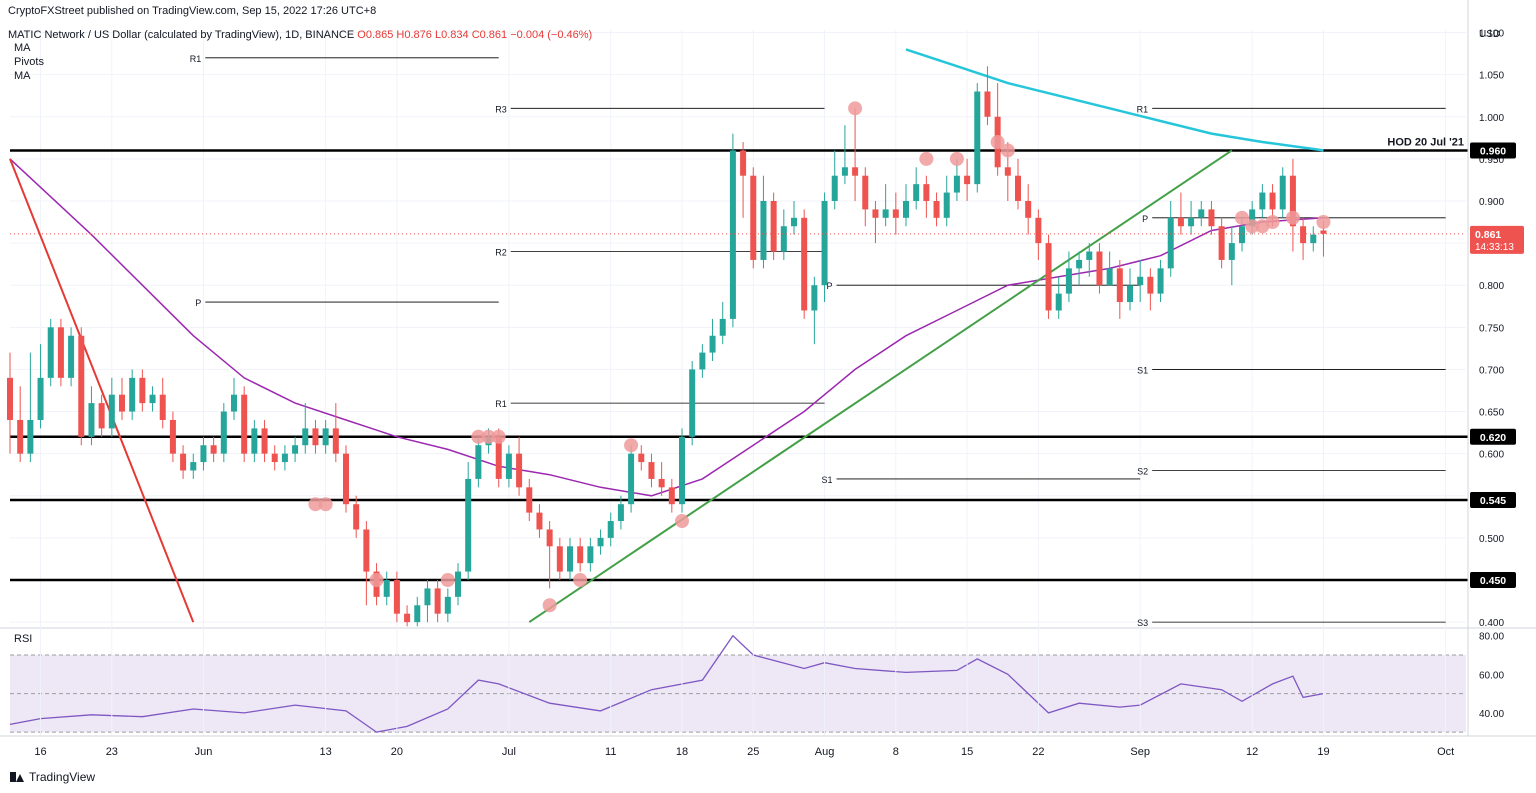 The height and width of the screenshot is (793, 1536). Describe the element at coordinates (40, 752) in the screenshot. I see `time-tick-label: 16` at that location.